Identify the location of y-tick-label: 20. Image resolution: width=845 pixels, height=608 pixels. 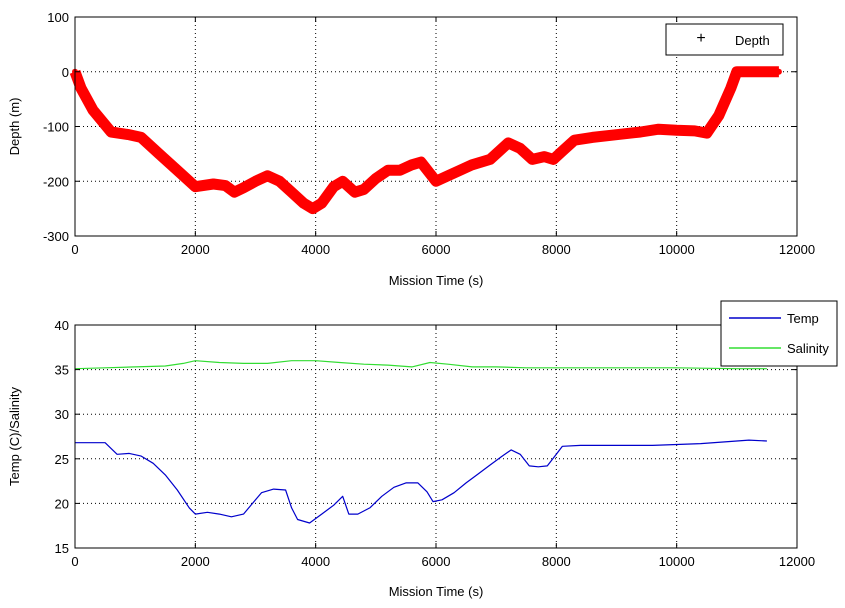
(62, 503).